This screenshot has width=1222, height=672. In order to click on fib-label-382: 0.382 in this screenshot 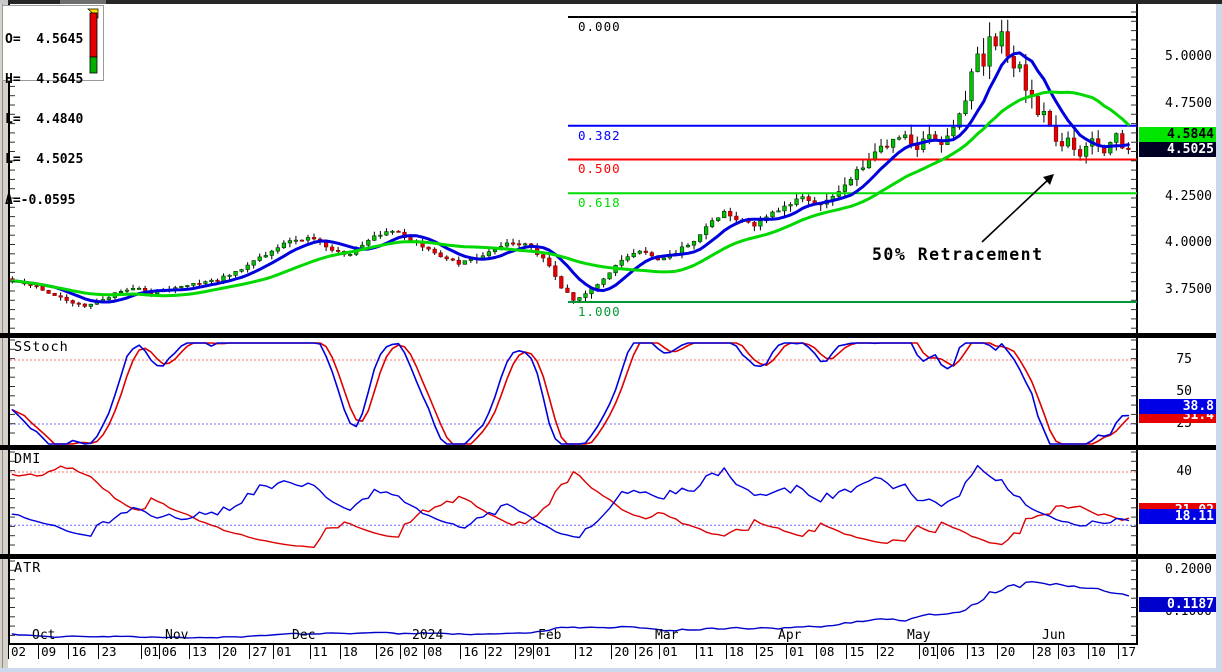, I will do `click(599, 135)`.